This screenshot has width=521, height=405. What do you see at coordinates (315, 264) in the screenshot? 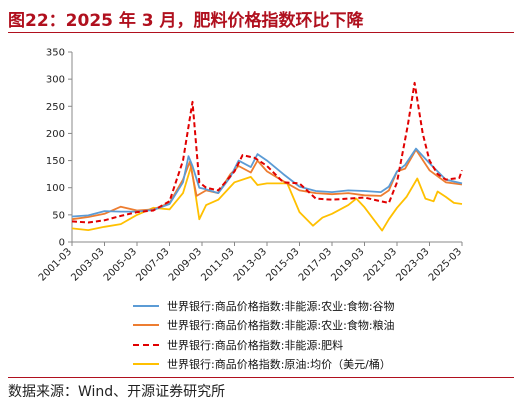
I see `x-tick-label: 2017-03` at bounding box center [315, 264].